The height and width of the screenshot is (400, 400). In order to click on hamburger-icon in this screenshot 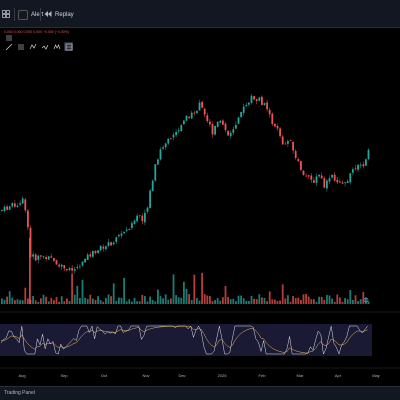, I will do `click(9, 35)`.